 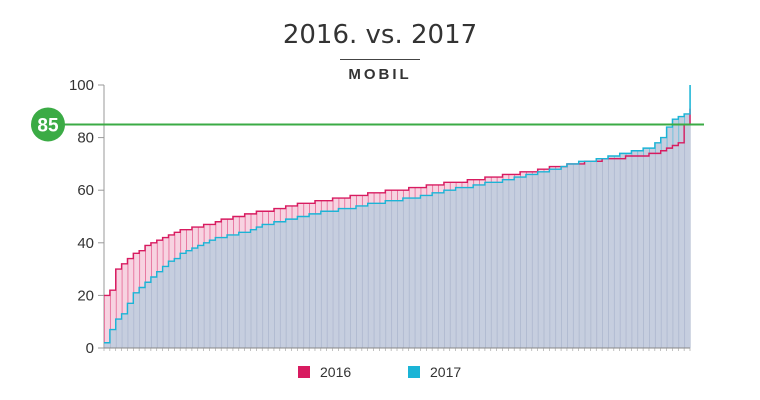 I want to click on legend-item-2017: 2017, so click(x=434, y=372).